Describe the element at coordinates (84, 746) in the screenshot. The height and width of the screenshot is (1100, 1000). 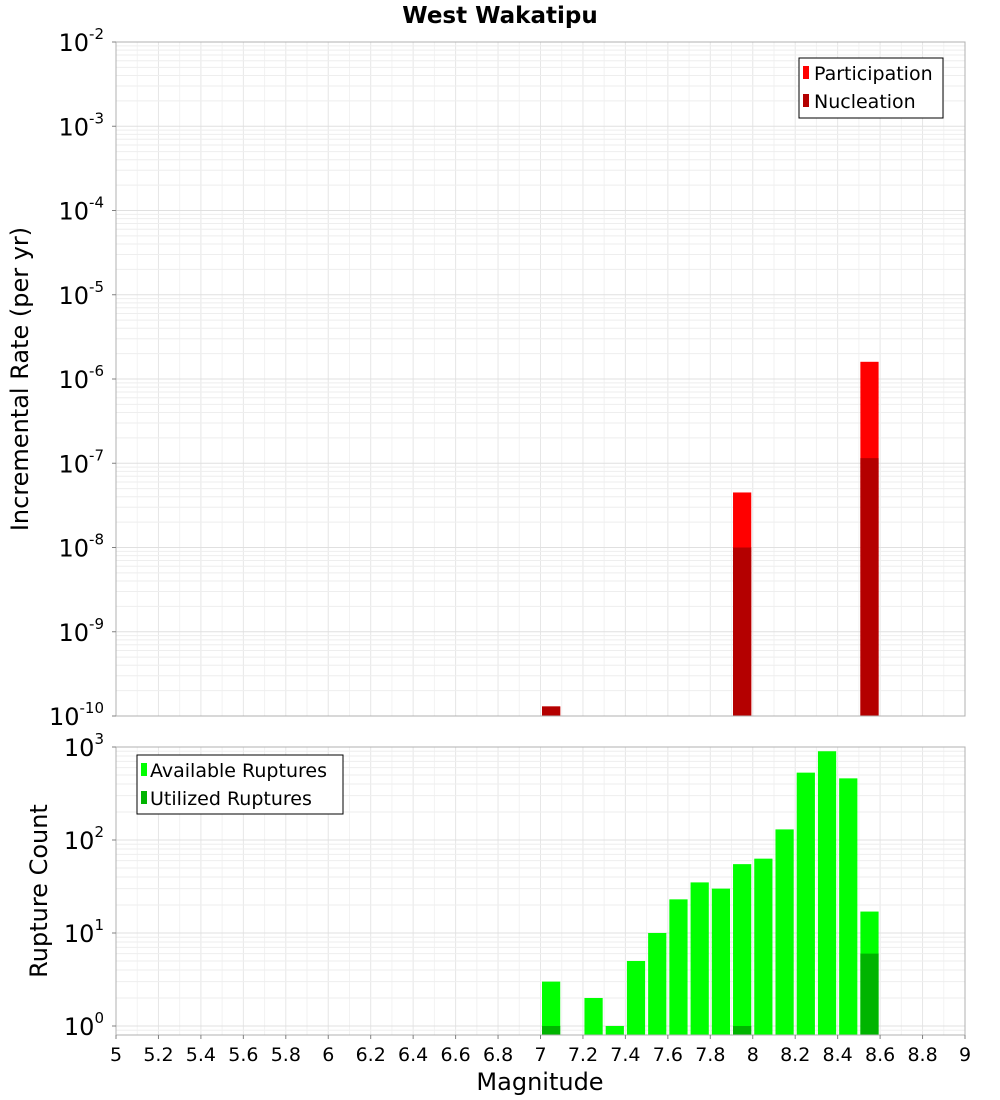
I see `y-tick-label: 10³` at that location.